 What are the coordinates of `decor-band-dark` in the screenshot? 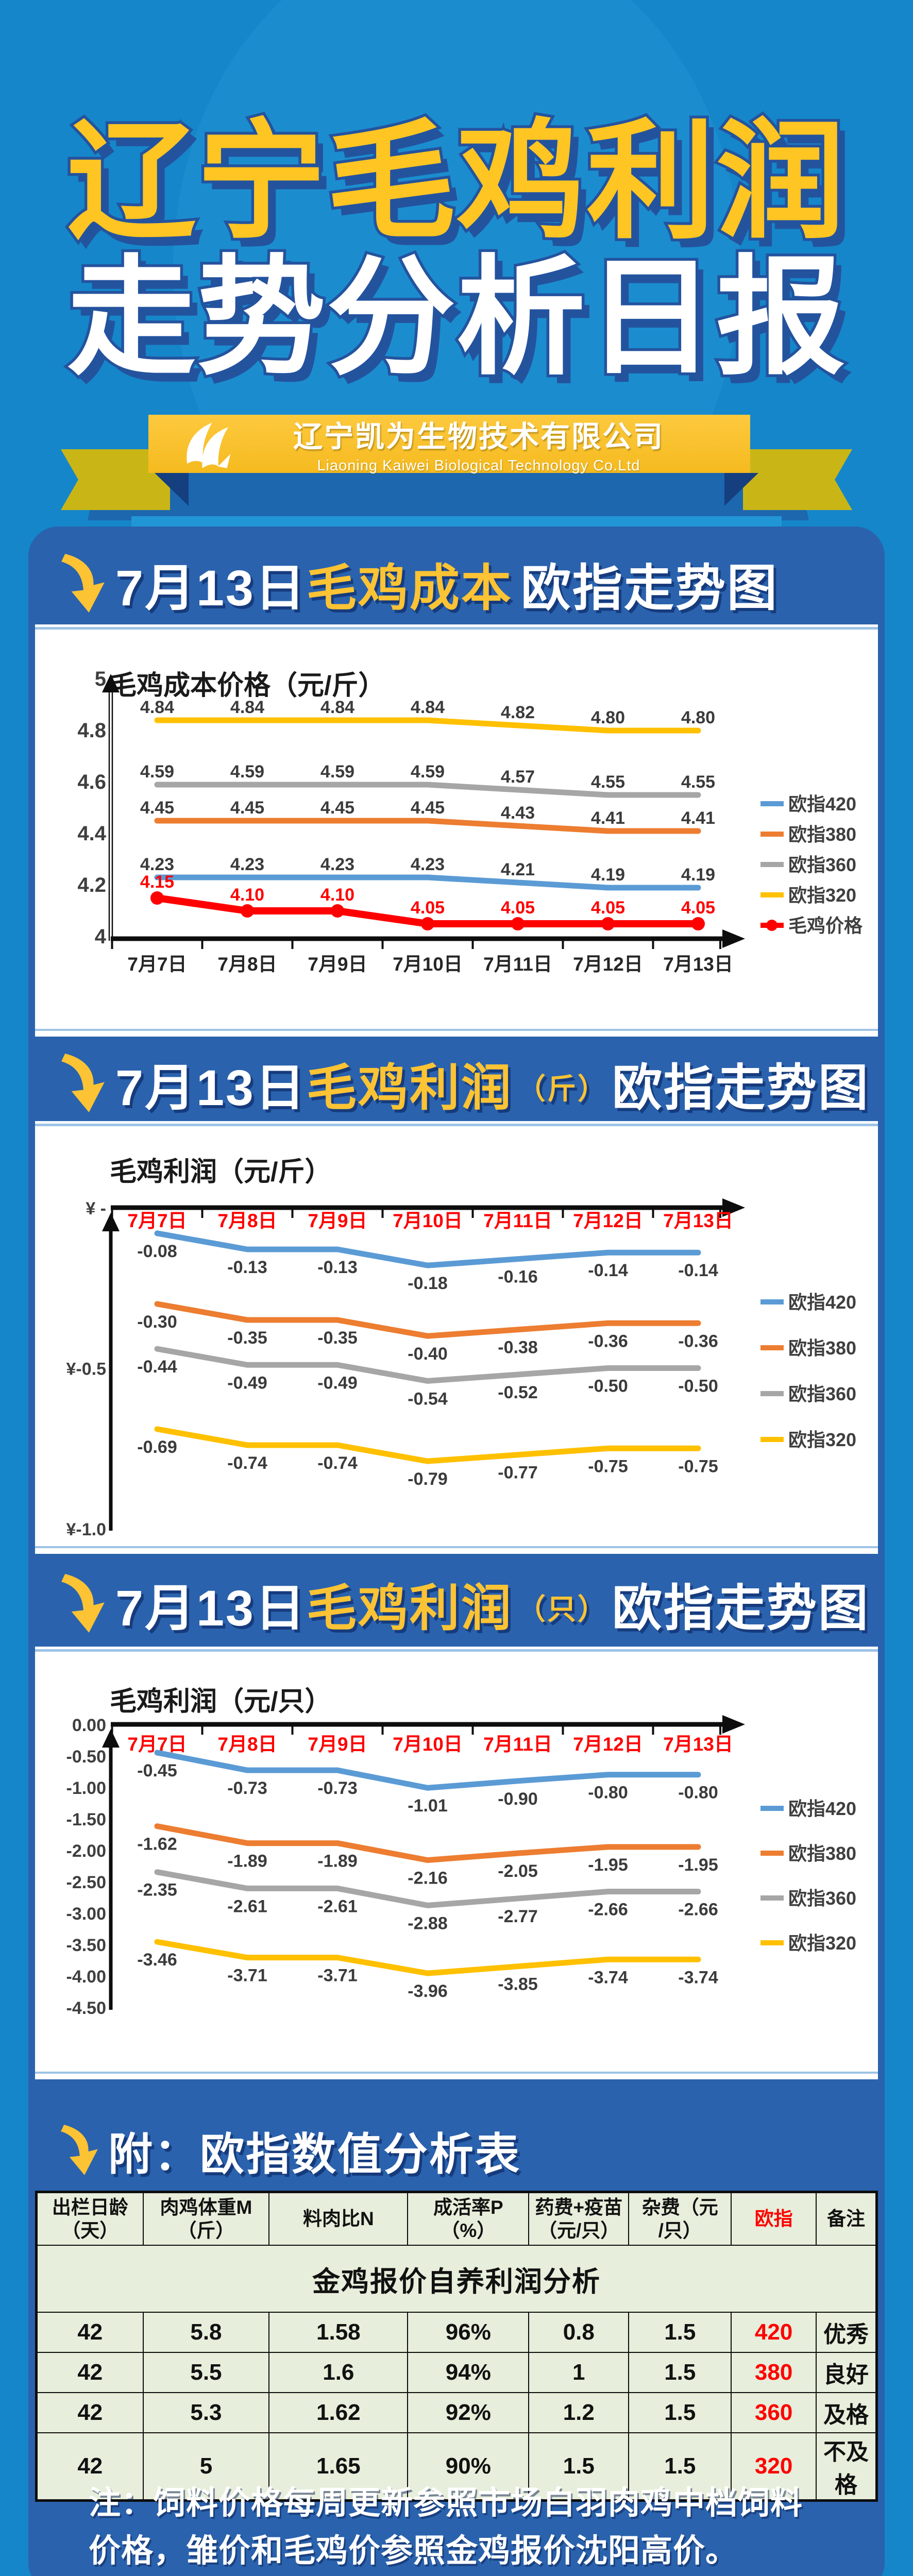 It's located at (448, 495).